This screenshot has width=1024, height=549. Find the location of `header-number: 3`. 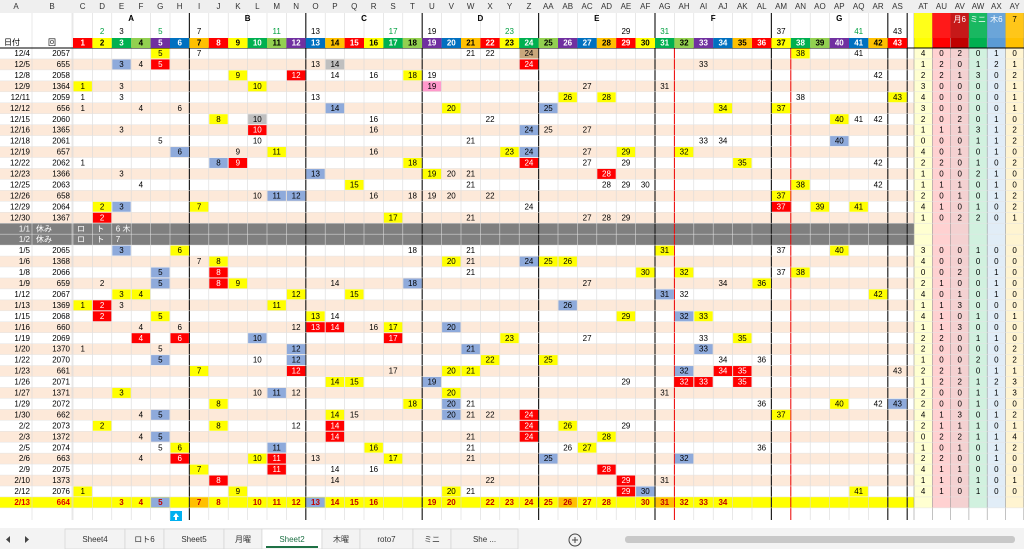

header-number: 3 is located at coordinates (121, 43).